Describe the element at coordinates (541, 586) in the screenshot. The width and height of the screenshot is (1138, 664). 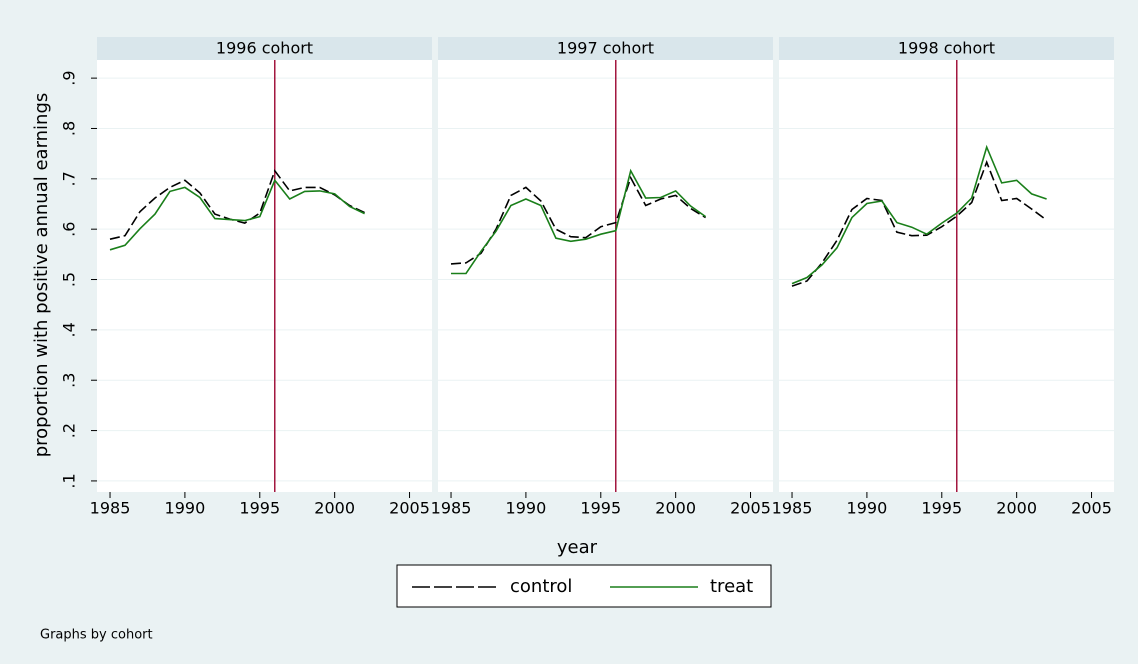
I see `legend-label: control` at that location.